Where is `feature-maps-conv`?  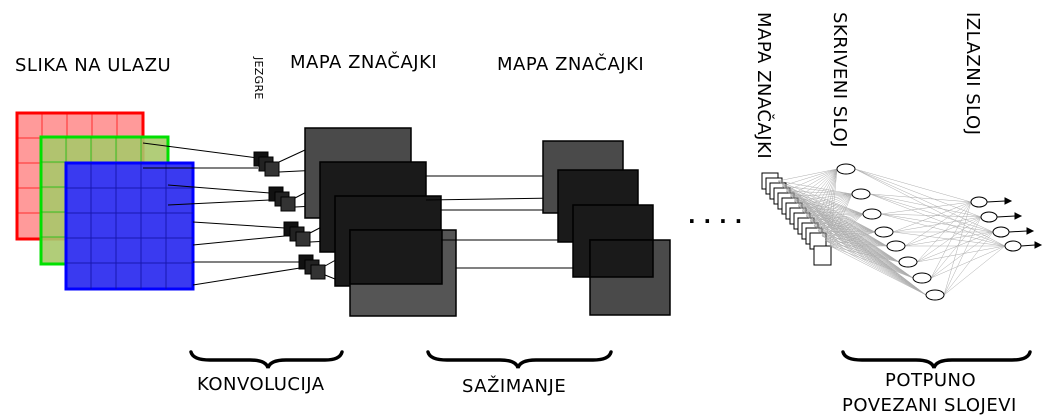 feature-maps-conv is located at coordinates (380, 222).